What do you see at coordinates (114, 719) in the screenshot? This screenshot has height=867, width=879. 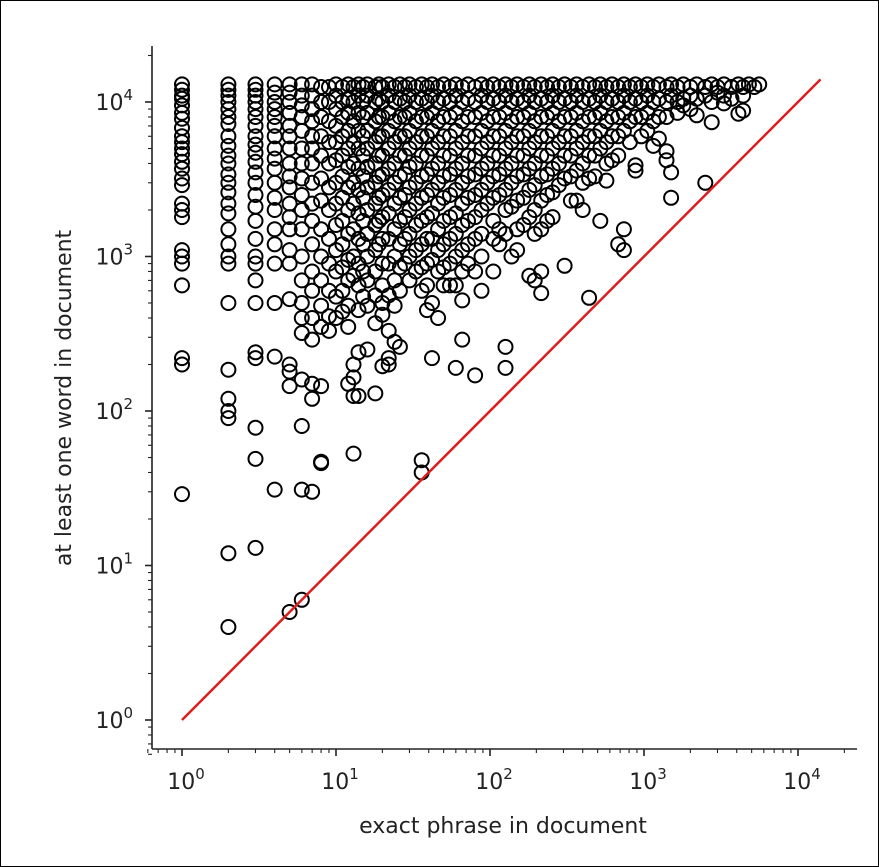 I see `y-tick-label: 10⁰` at bounding box center [114, 719].